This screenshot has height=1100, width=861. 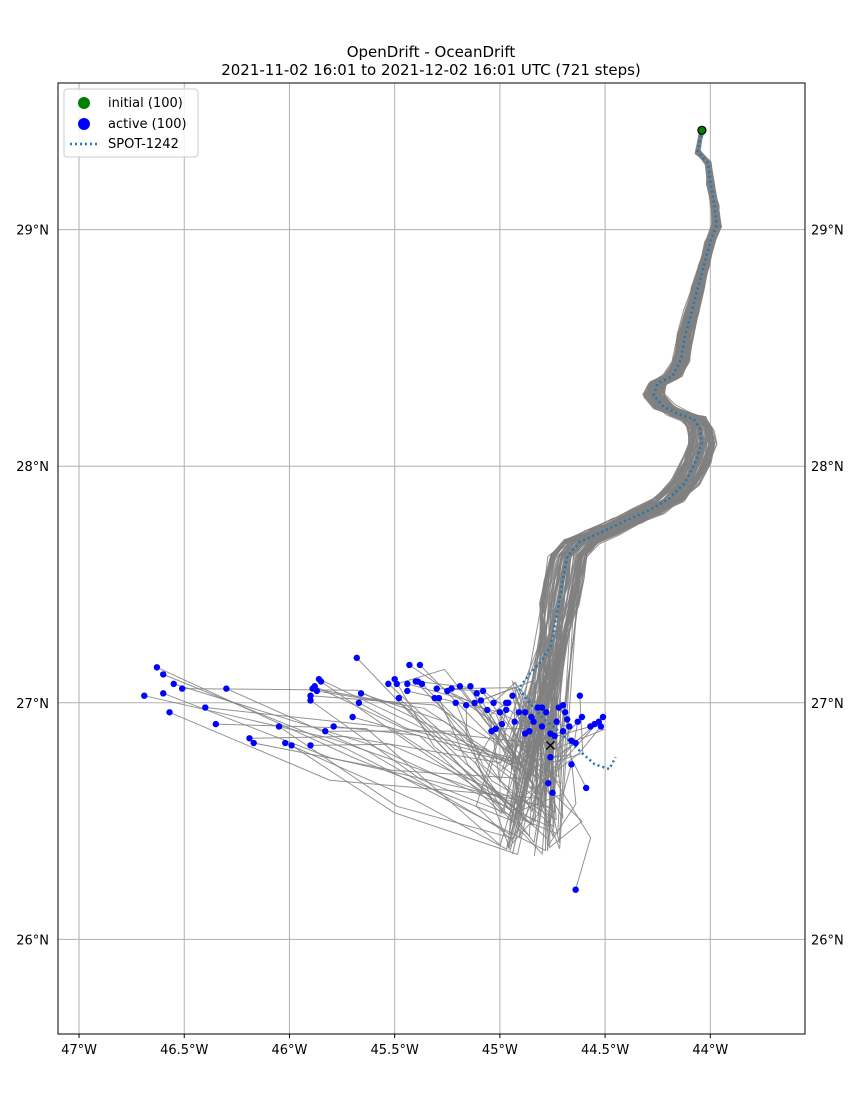 I want to click on legend-initial-label: initial (100), so click(x=145, y=103).